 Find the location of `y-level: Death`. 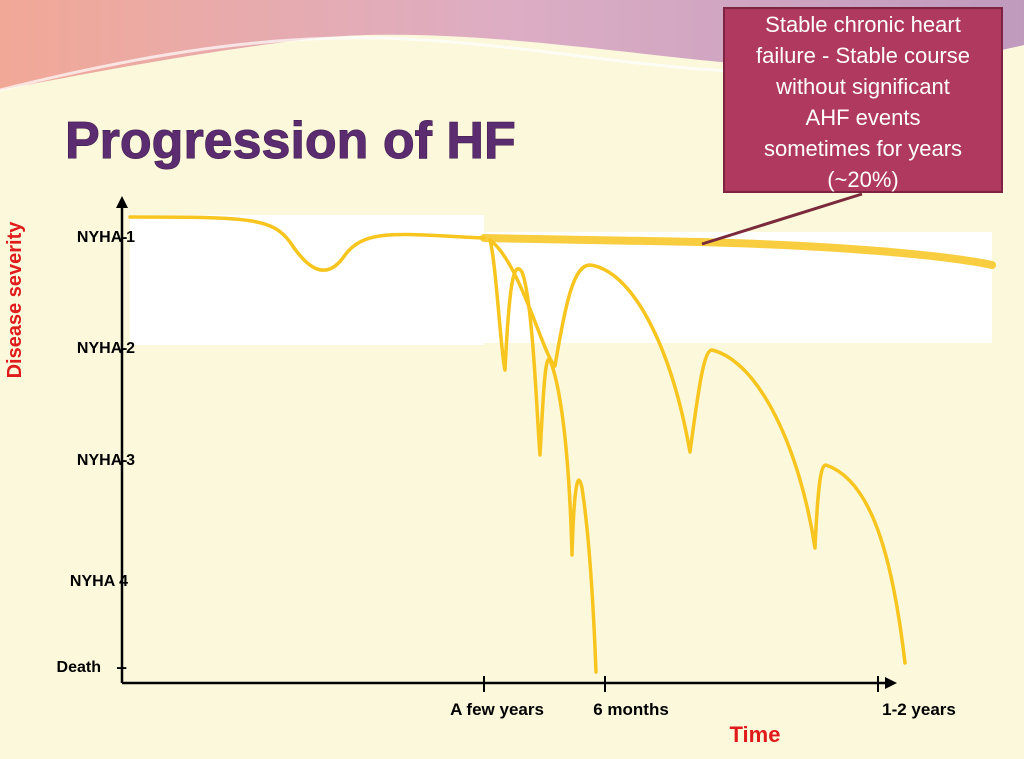

y-level: Death is located at coordinates (79, 667).